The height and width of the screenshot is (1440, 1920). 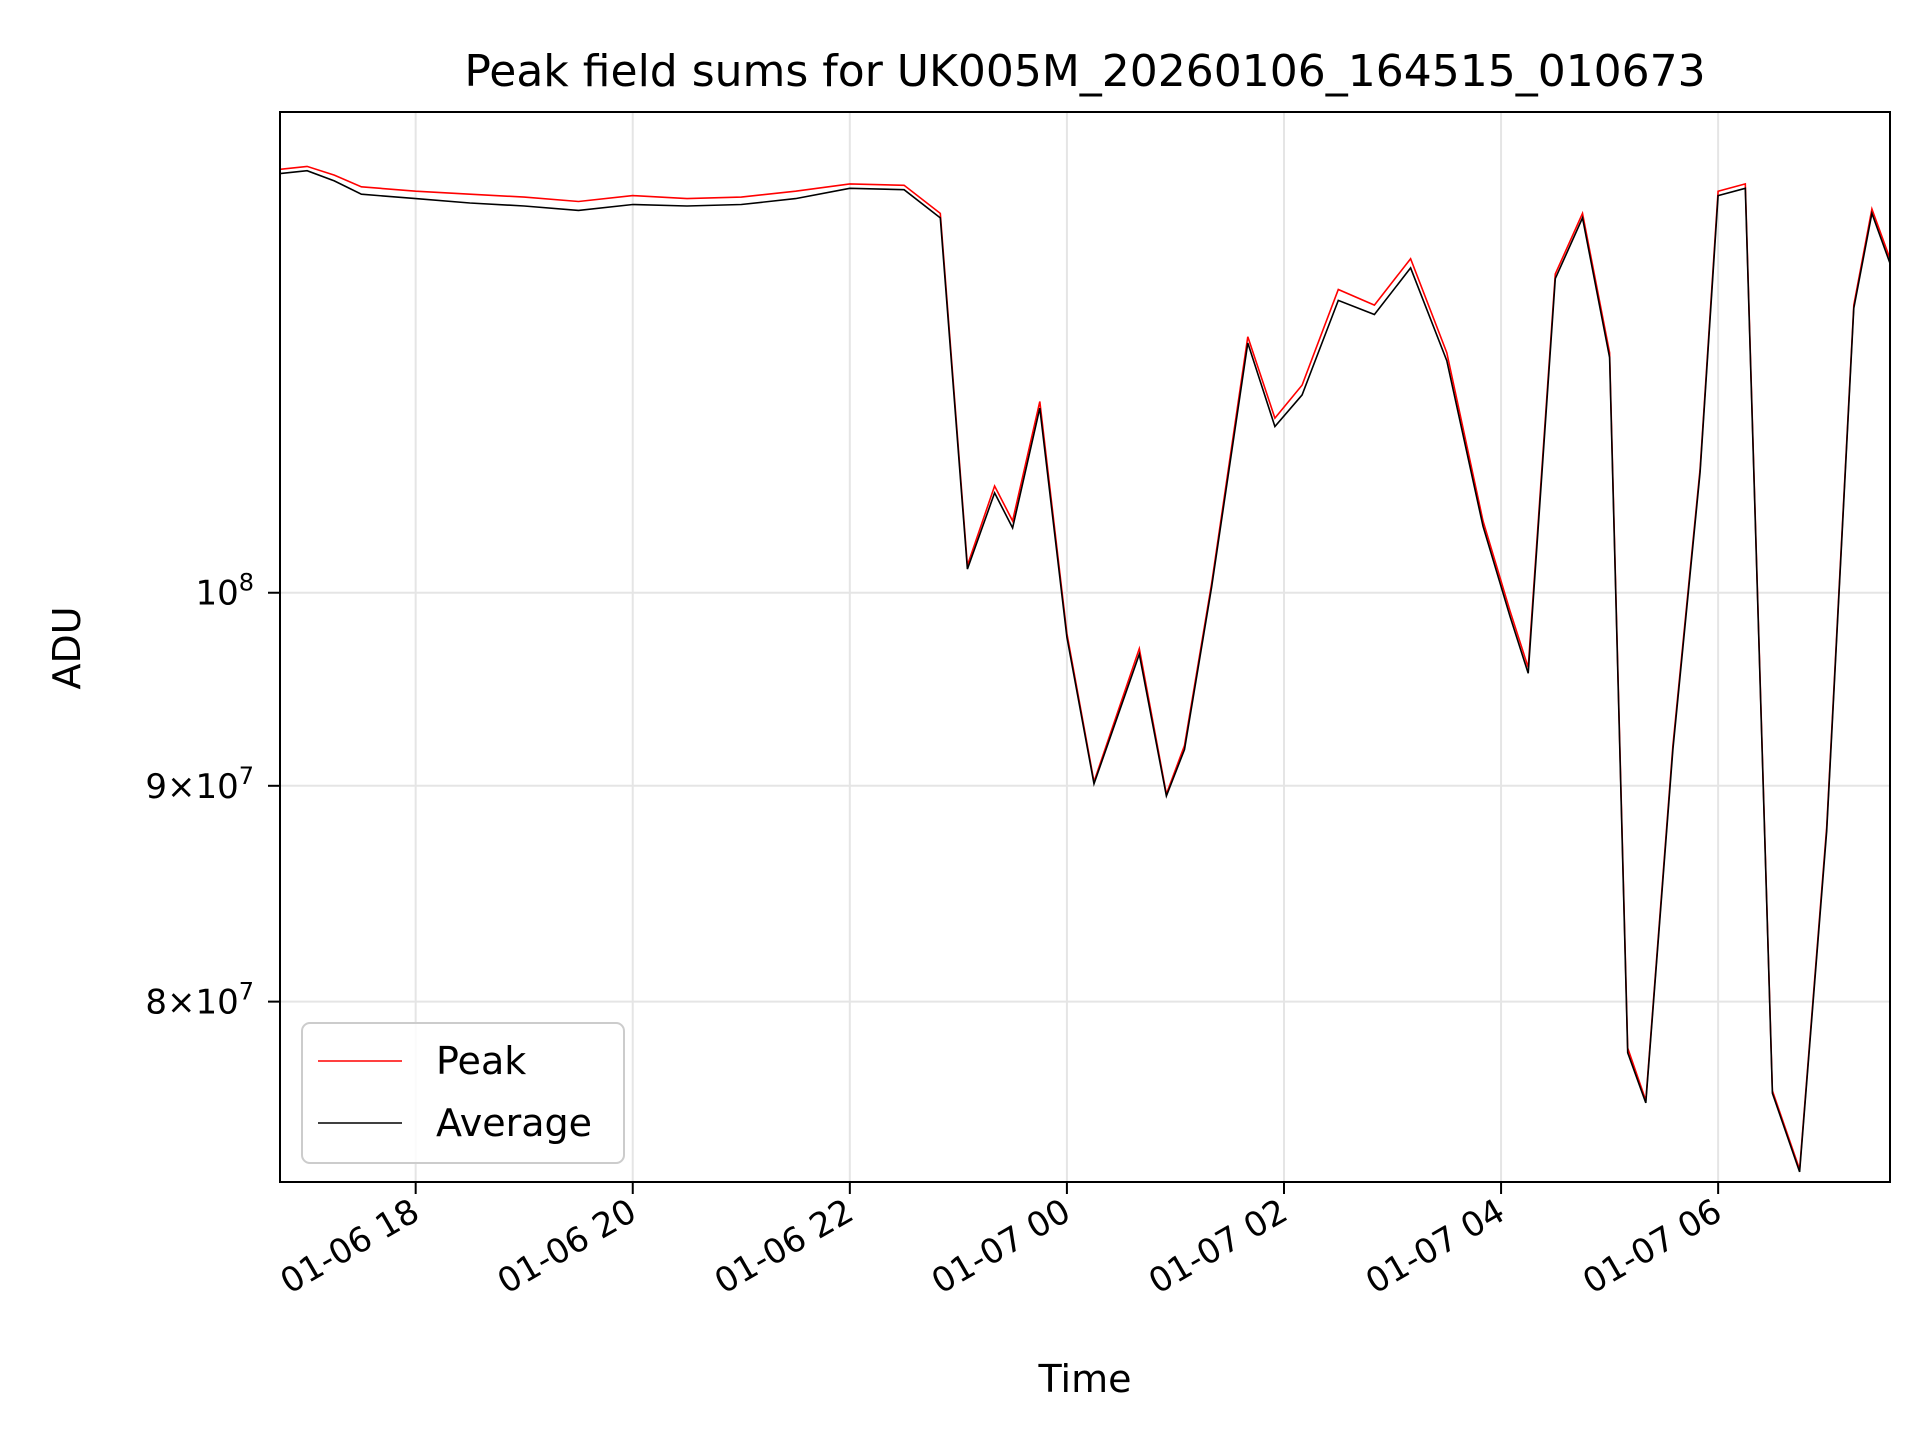 I want to click on y-tick-label: 9×107, so click(x=199, y=784).